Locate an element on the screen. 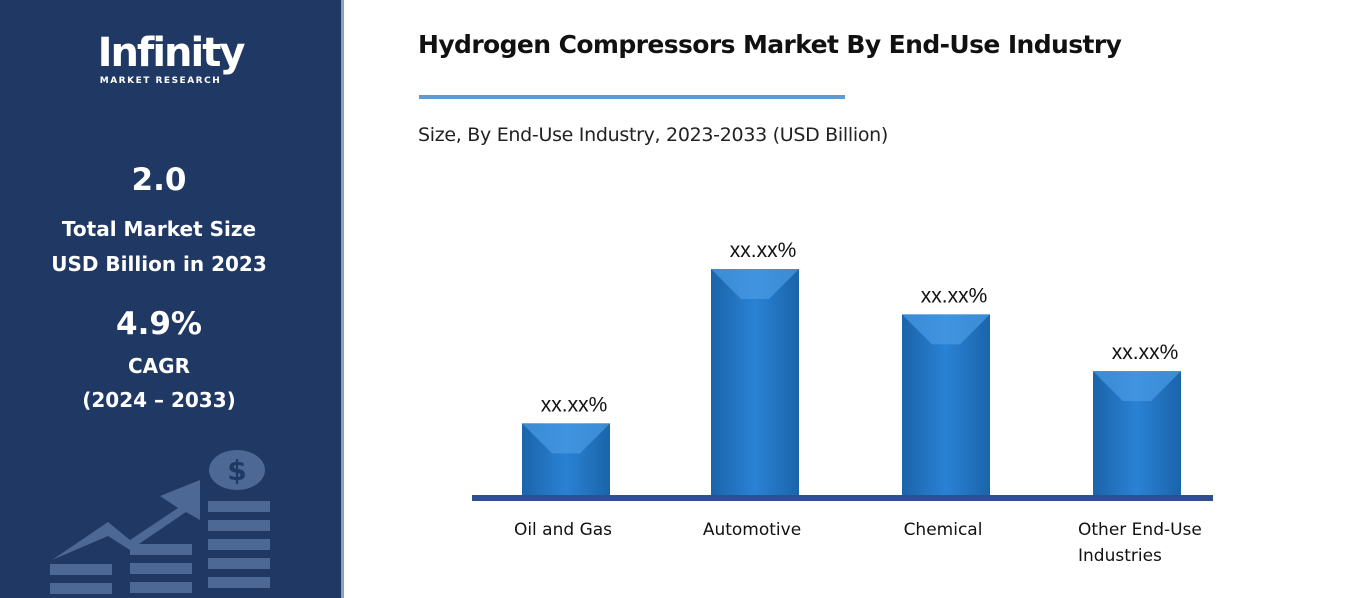 The width and height of the screenshot is (1353, 598). category-label: Oil and Gas is located at coordinates (563, 530).